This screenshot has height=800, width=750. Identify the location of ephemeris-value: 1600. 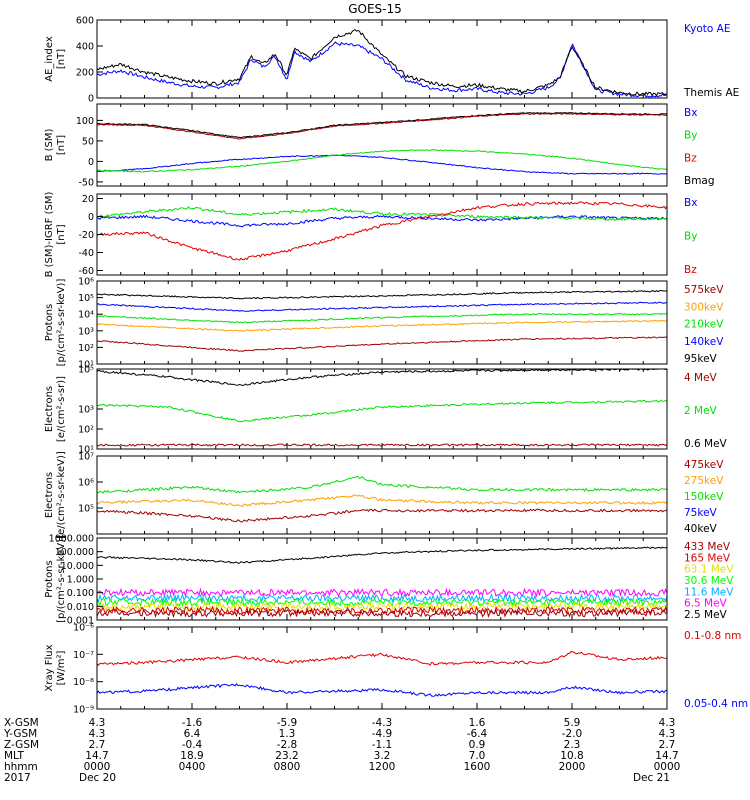
(477, 767).